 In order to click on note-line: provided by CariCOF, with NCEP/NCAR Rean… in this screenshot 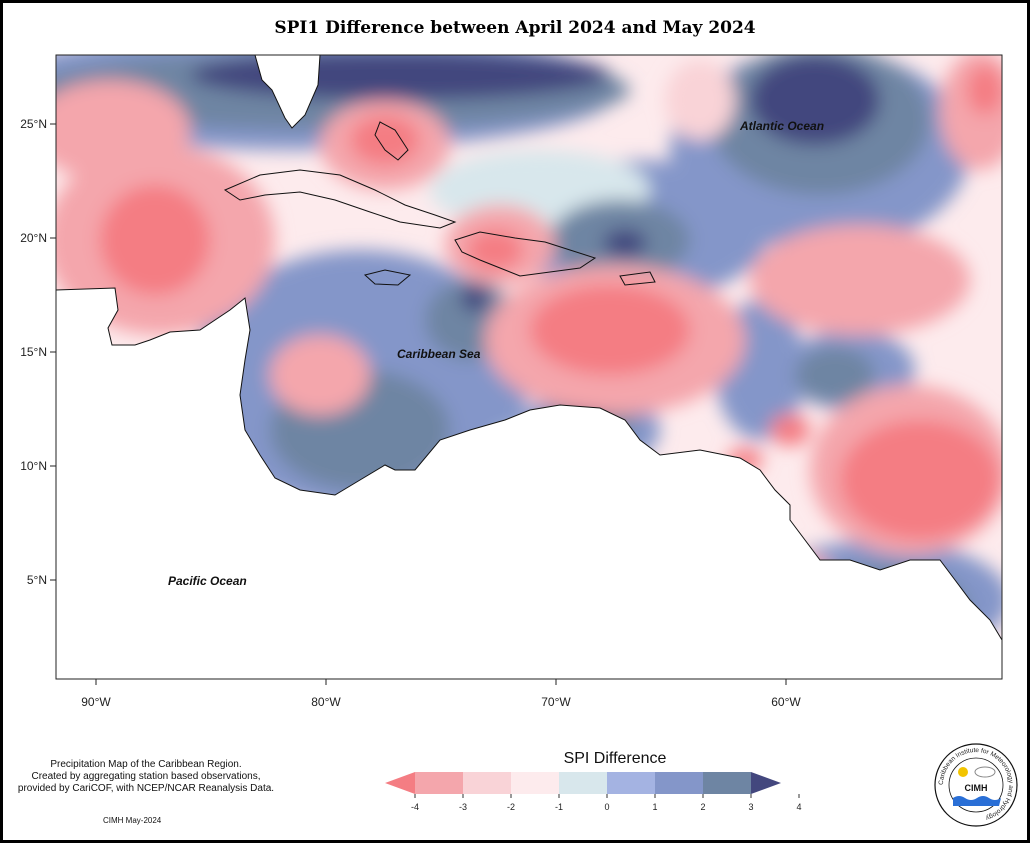, I will do `click(146, 788)`.